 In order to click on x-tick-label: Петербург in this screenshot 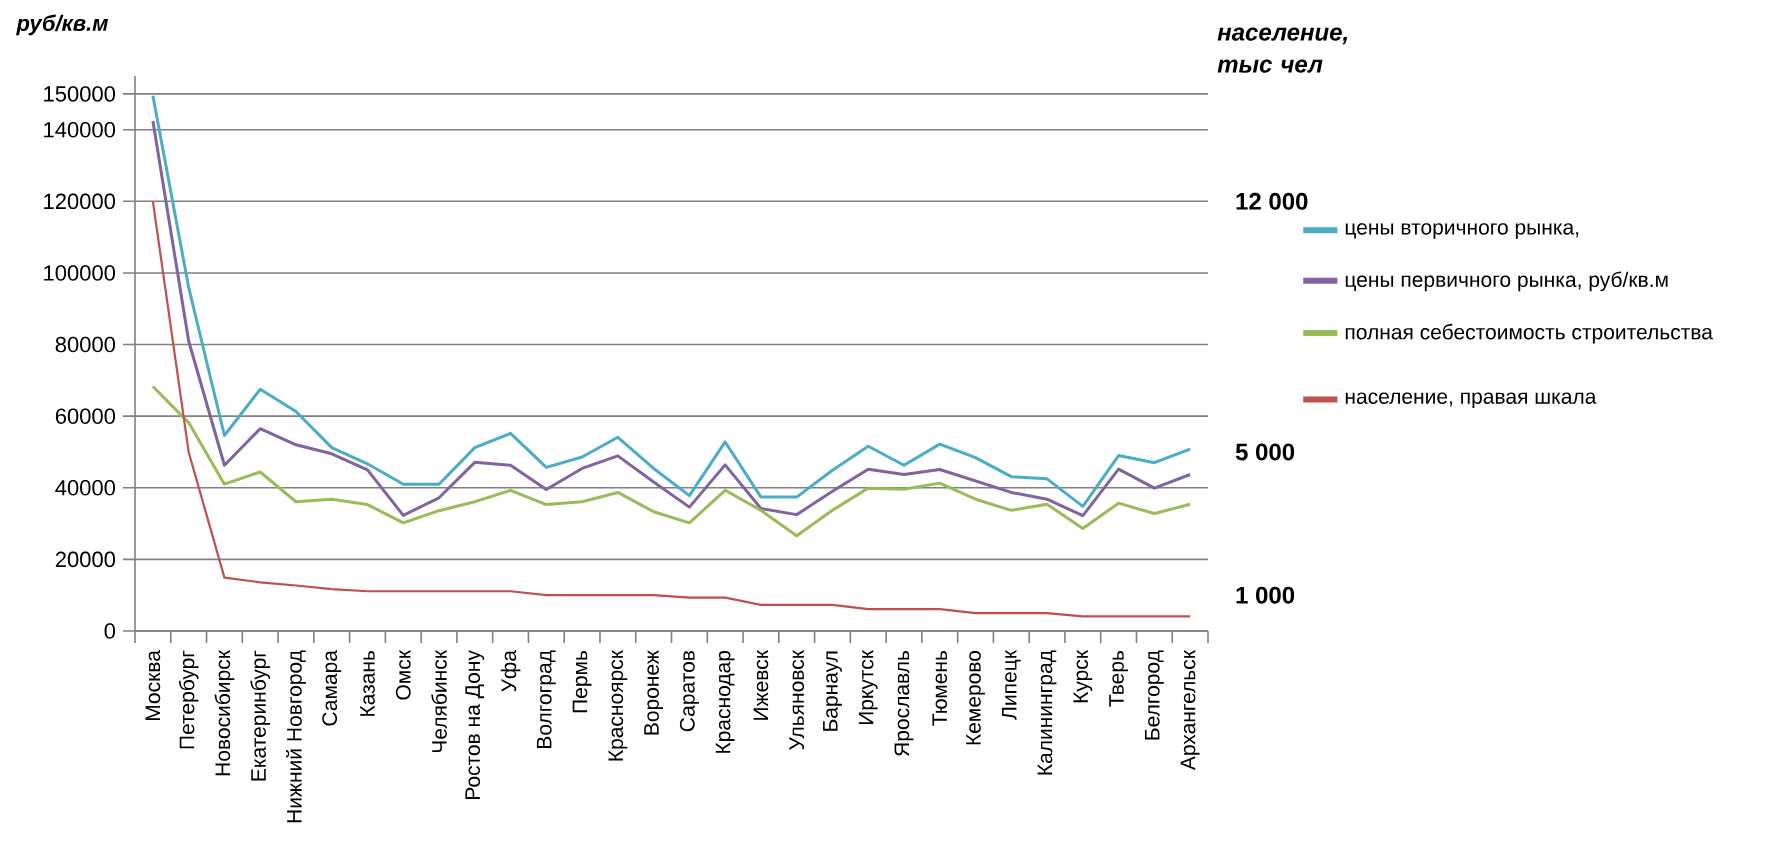, I will do `click(188, 699)`.